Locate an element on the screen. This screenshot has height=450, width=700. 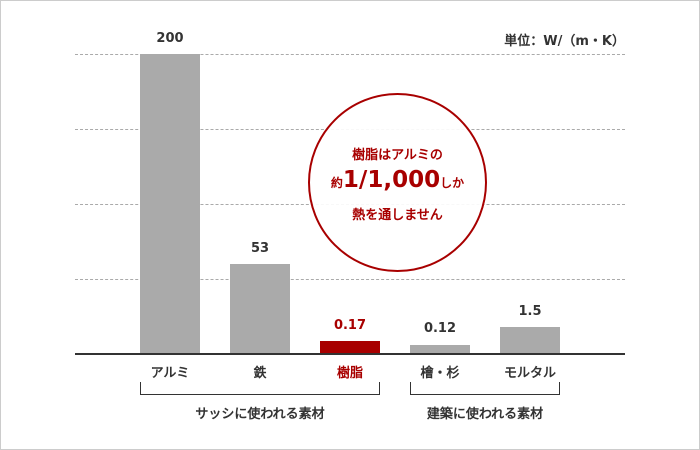
callout-suffix: しか is located at coordinates (452, 183).